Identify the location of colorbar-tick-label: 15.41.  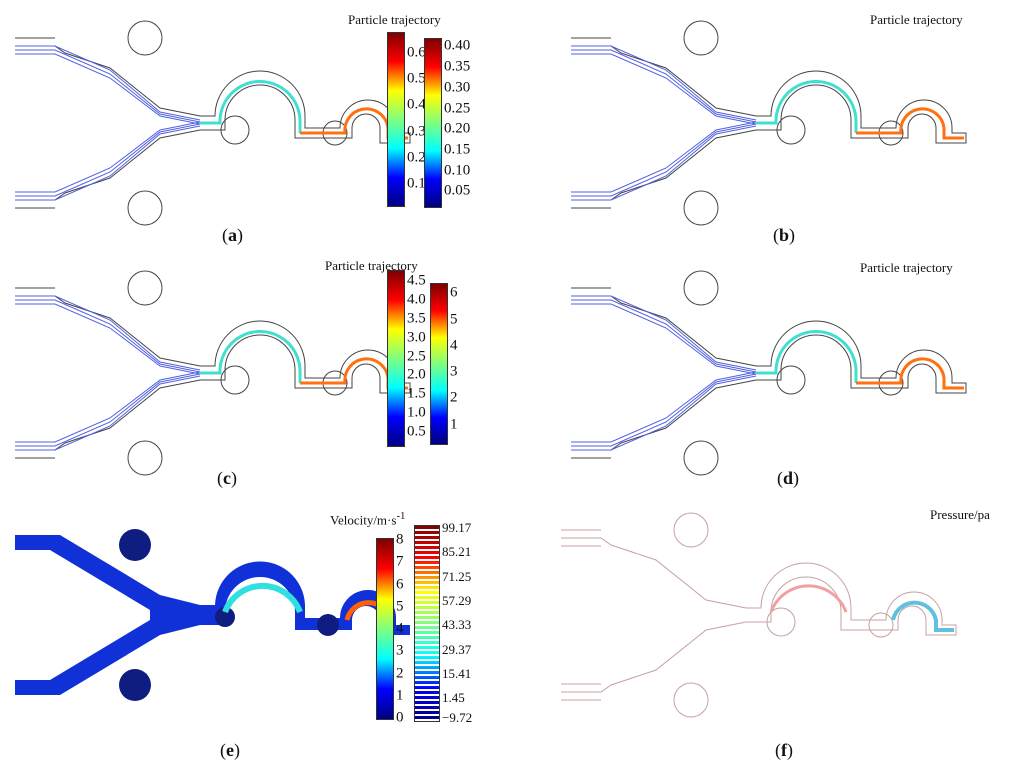
(457, 674).